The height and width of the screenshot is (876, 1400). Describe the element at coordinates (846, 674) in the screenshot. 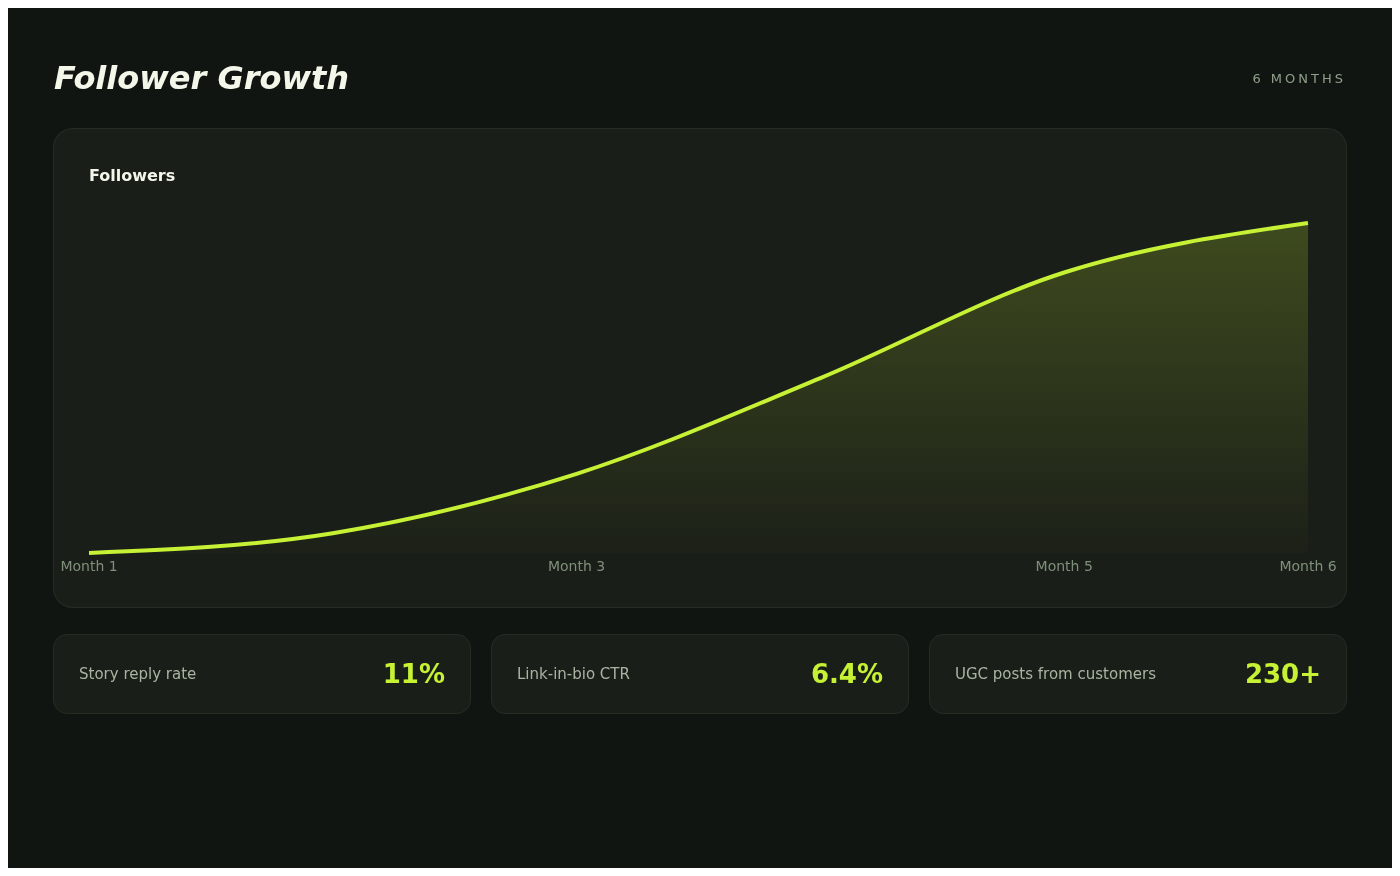

I see `text: 6.4%` at that location.